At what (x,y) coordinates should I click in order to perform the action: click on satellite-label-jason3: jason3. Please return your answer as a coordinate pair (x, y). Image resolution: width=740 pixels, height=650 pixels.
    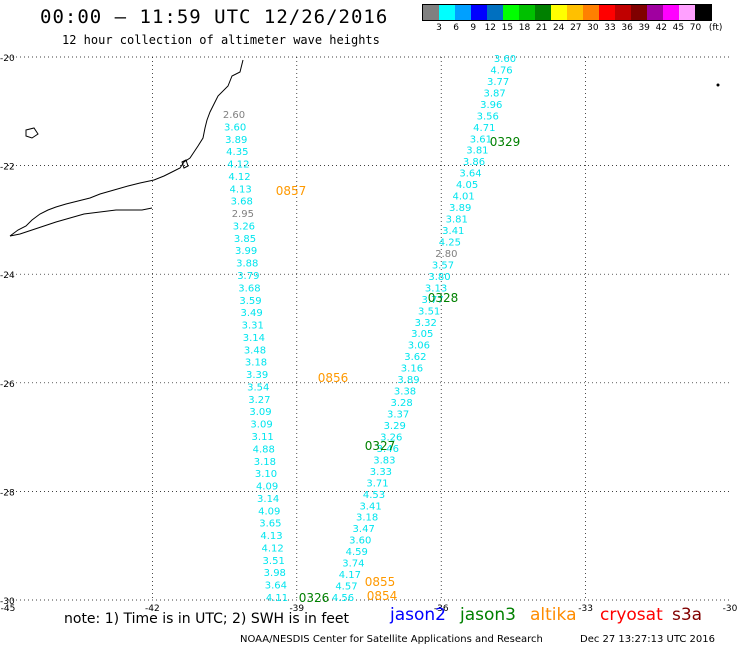
    Looking at the image, I should click on (488, 615).